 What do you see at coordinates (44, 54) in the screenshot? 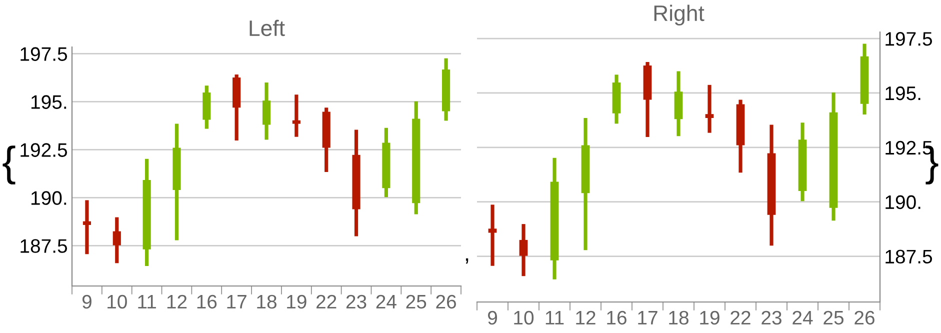
I see `y-tick-label: 197.5` at bounding box center [44, 54].